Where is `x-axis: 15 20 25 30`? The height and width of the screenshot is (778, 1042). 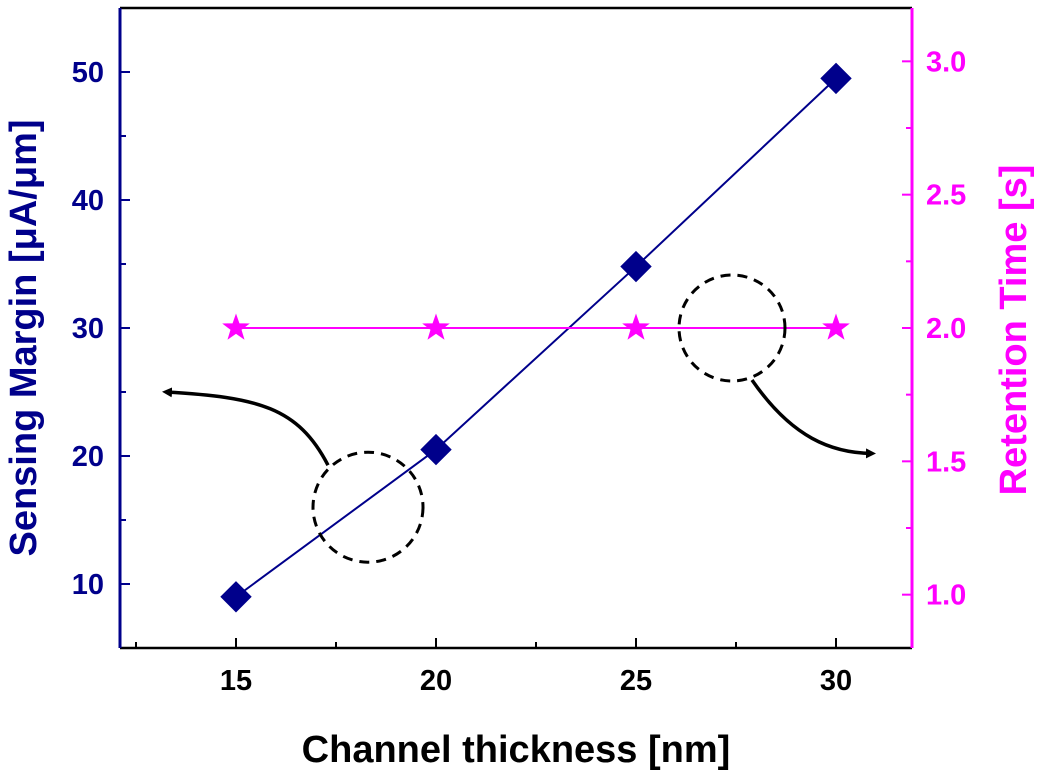
x-axis: 15 20 25 30 is located at coordinates (493, 667).